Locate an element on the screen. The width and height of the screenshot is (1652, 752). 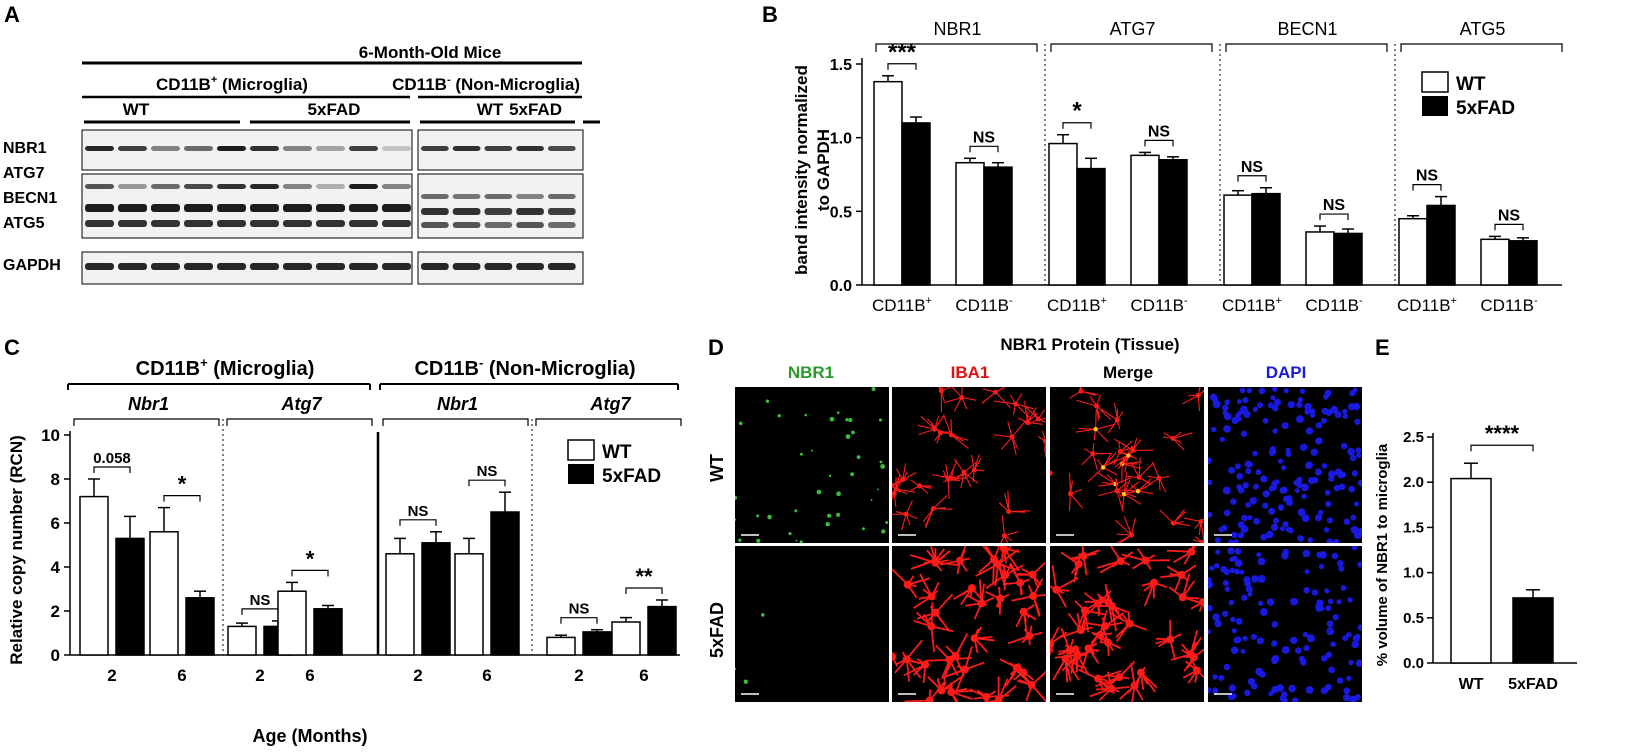
blot-membrane is located at coordinates (500, 206).